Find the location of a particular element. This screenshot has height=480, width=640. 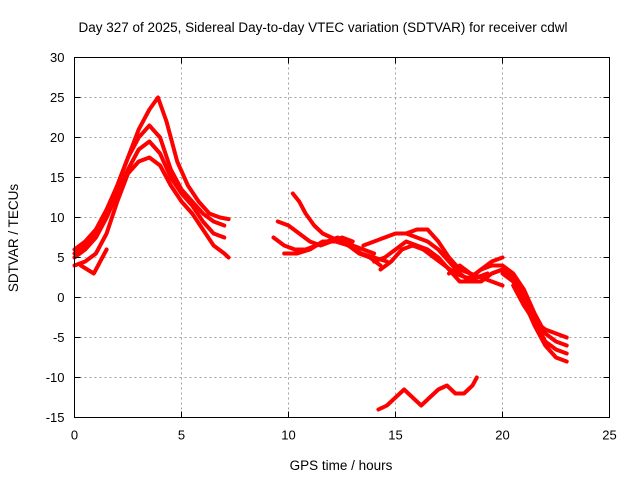

y-tick-label: 30 is located at coordinates (57, 57).